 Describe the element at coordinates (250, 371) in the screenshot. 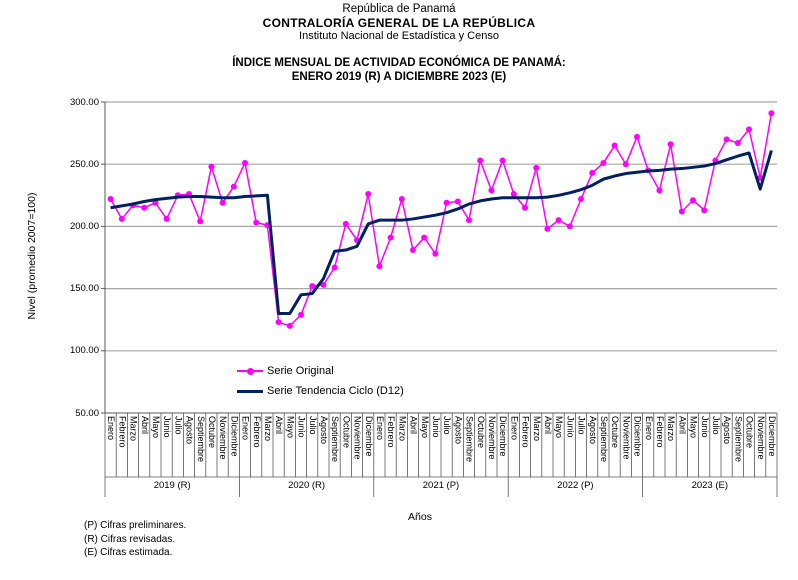

I see `legend-marker-serie-original` at that location.